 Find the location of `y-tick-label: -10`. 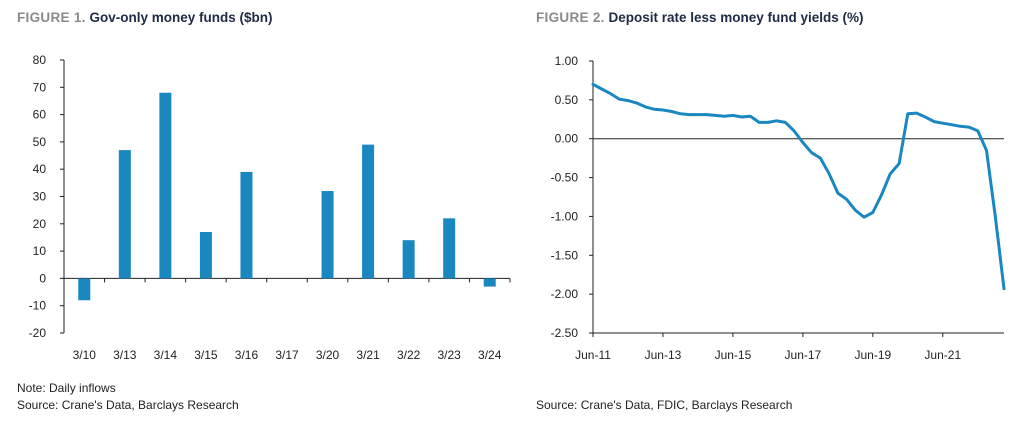

y-tick-label: -10 is located at coordinates (38, 306).